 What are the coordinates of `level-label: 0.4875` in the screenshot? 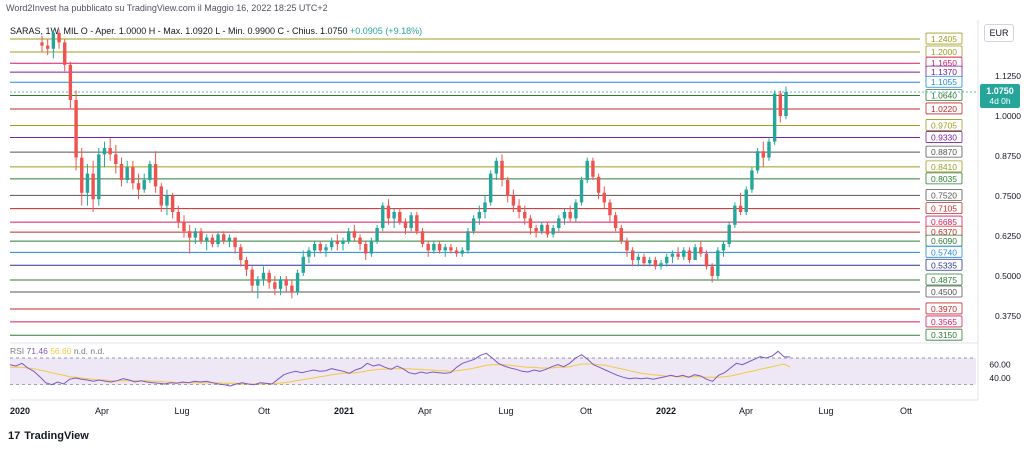 It's located at (944, 280).